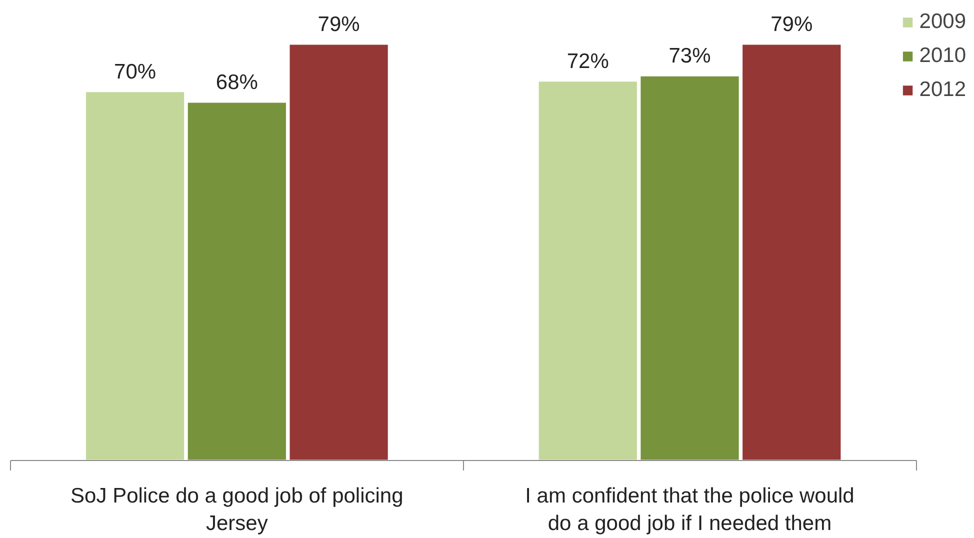 The height and width of the screenshot is (538, 974). I want to click on data-label: 72%, so click(587, 61).